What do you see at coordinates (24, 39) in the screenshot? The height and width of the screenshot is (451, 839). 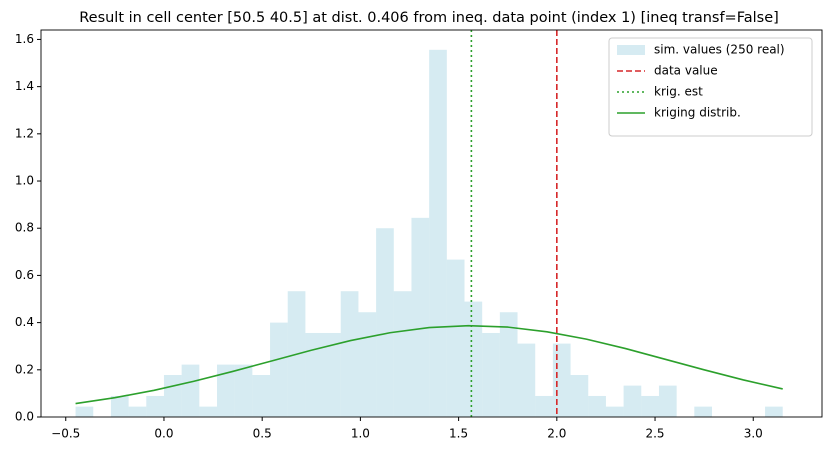 I see `y-tick-label: 1.6` at bounding box center [24, 39].